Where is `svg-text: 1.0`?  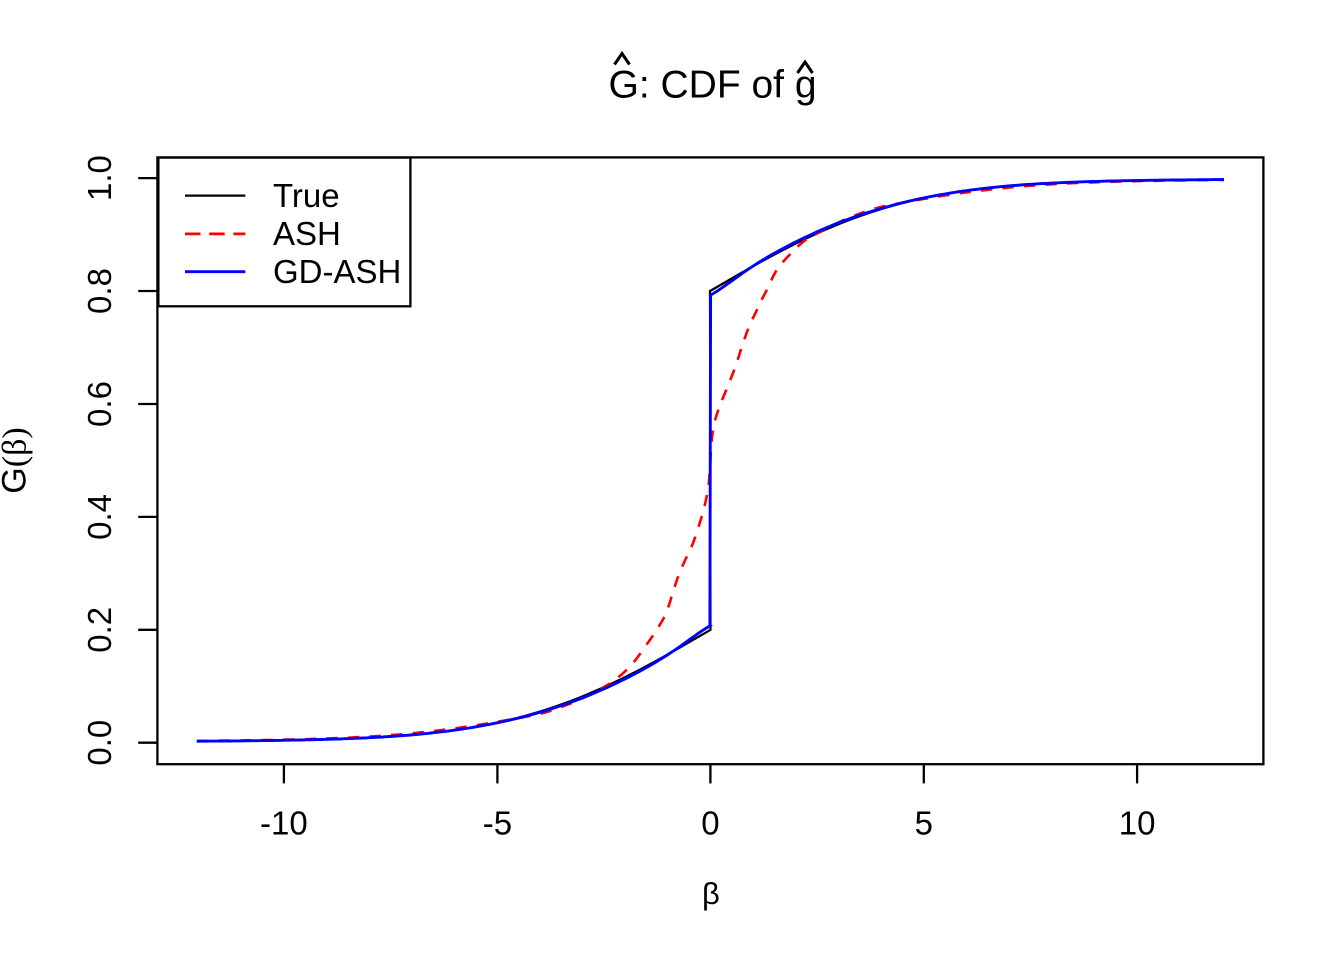 svg-text: 1.0 is located at coordinates (99, 178).